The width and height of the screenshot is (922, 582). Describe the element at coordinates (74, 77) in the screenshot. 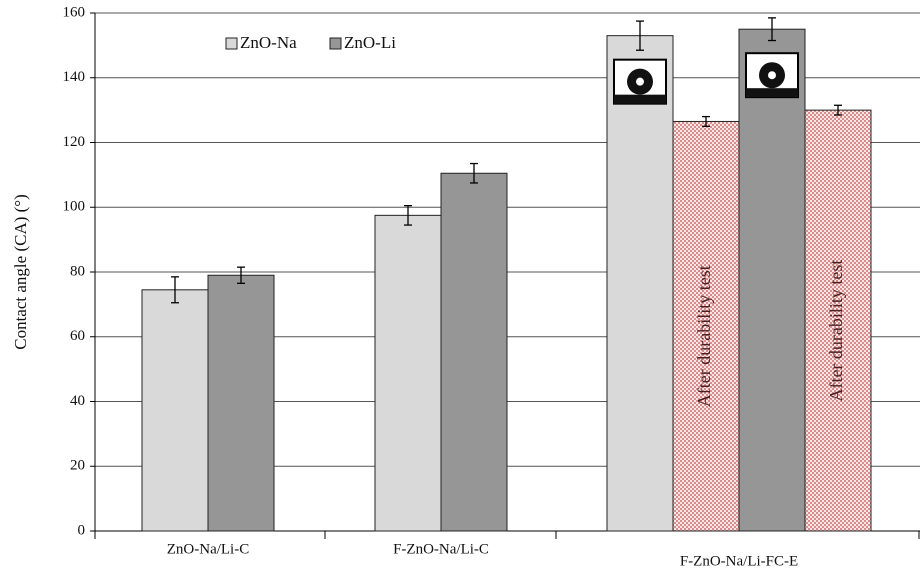

I see `y-tick-label: 140` at that location.